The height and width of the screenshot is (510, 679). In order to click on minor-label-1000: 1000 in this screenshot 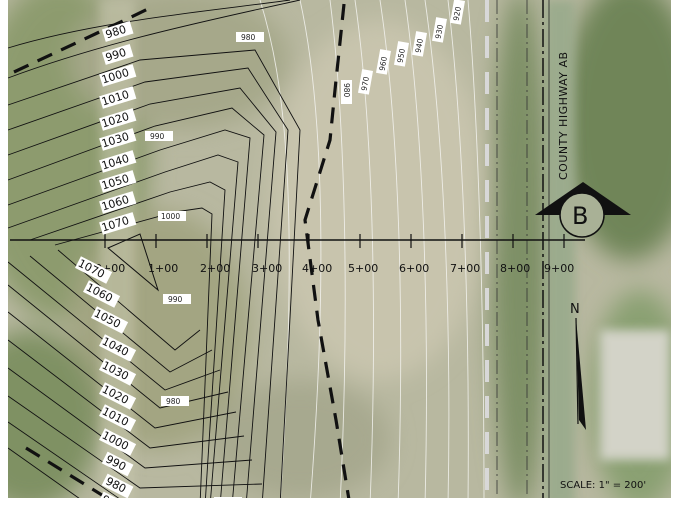, I will do `click(172, 216)`.